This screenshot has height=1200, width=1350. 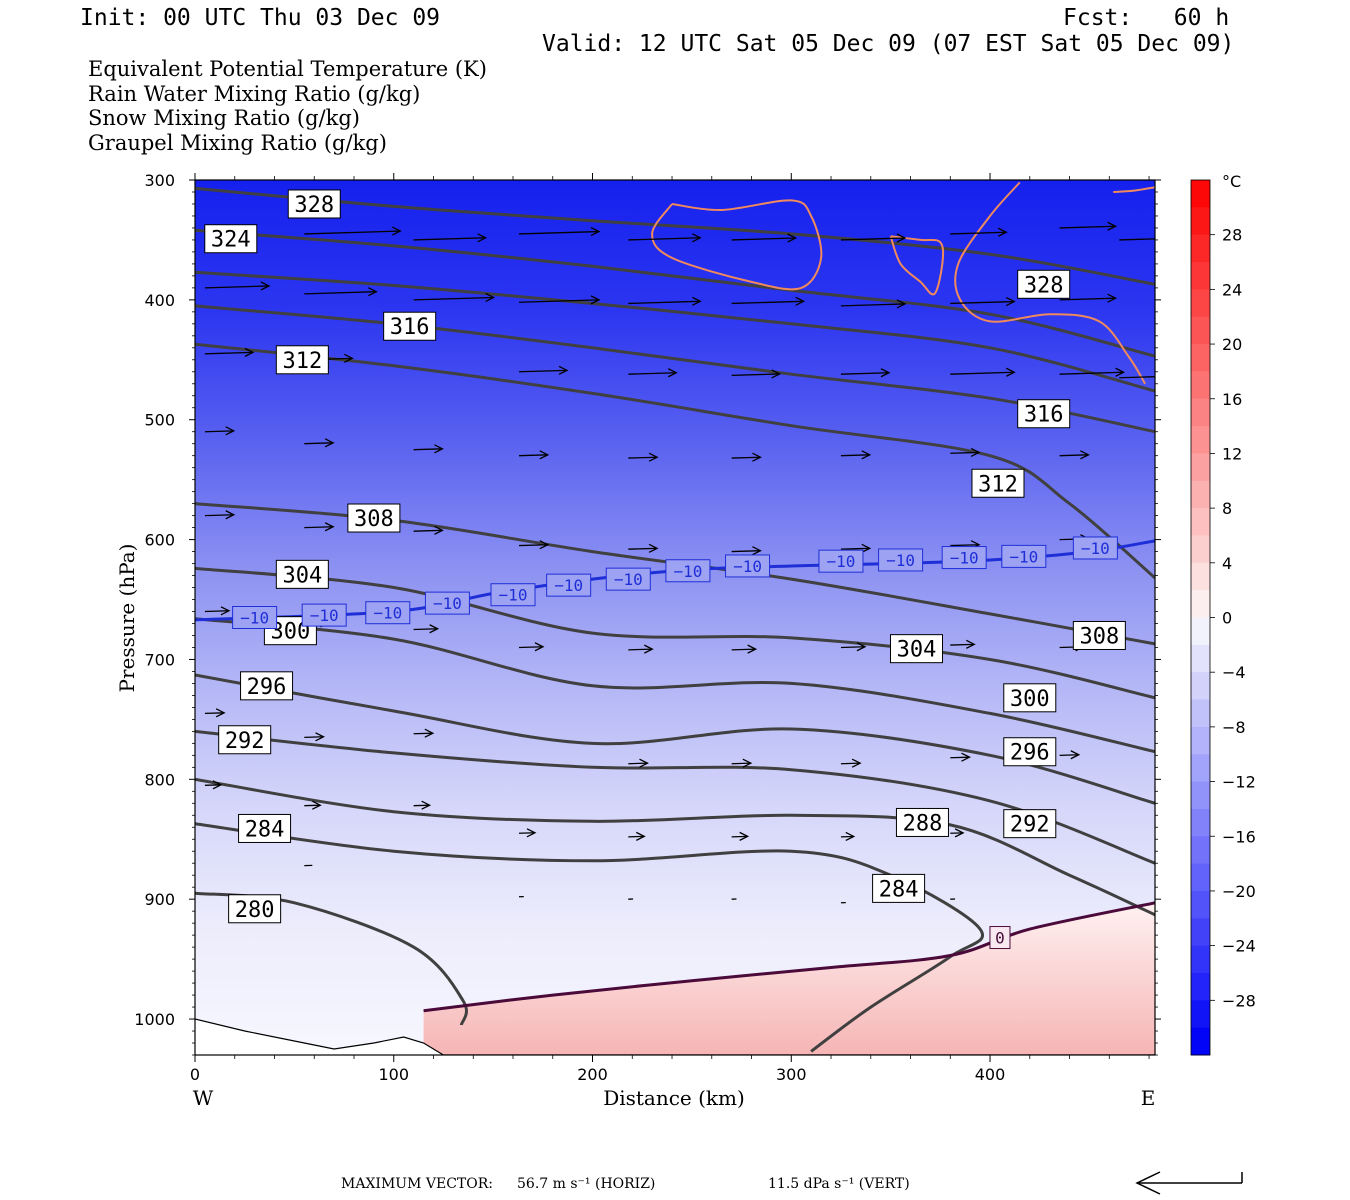 I want to click on theta-e-label: 324, so click(x=231, y=240).